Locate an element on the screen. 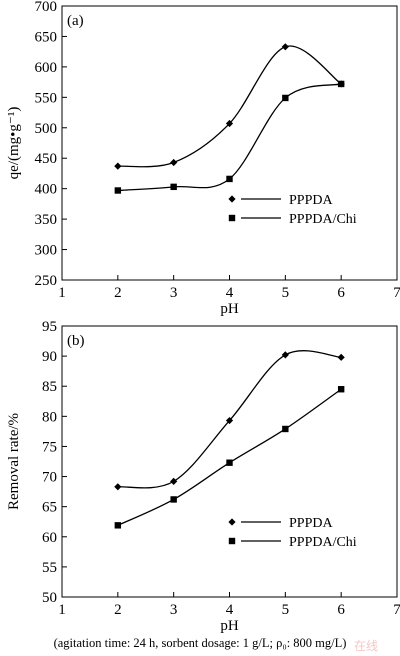 Image resolution: width=400 pixels, height=656 pixels. y-tick-label: 90 is located at coordinates (49, 357).